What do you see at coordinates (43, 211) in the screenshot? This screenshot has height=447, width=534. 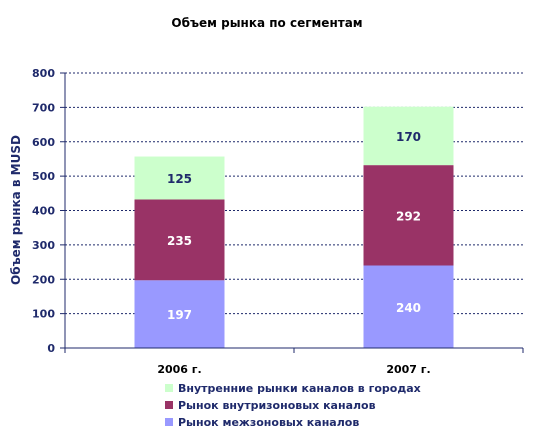 I see `y-tick-label: 400` at bounding box center [43, 211].